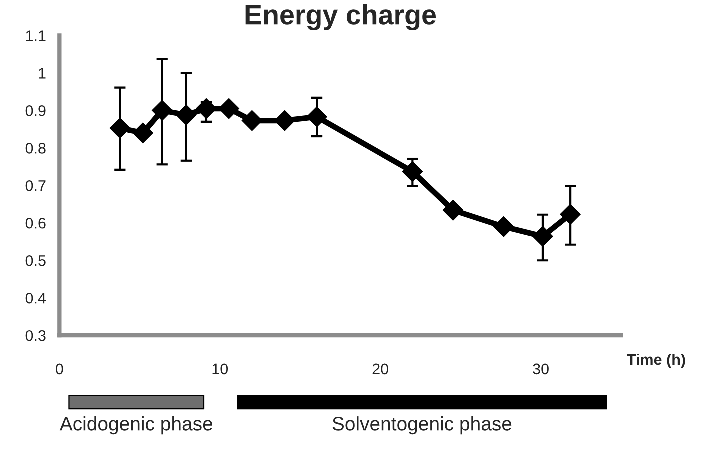  What do you see at coordinates (36, 186) in the screenshot?
I see `y-tick-label: 0.7` at bounding box center [36, 186].